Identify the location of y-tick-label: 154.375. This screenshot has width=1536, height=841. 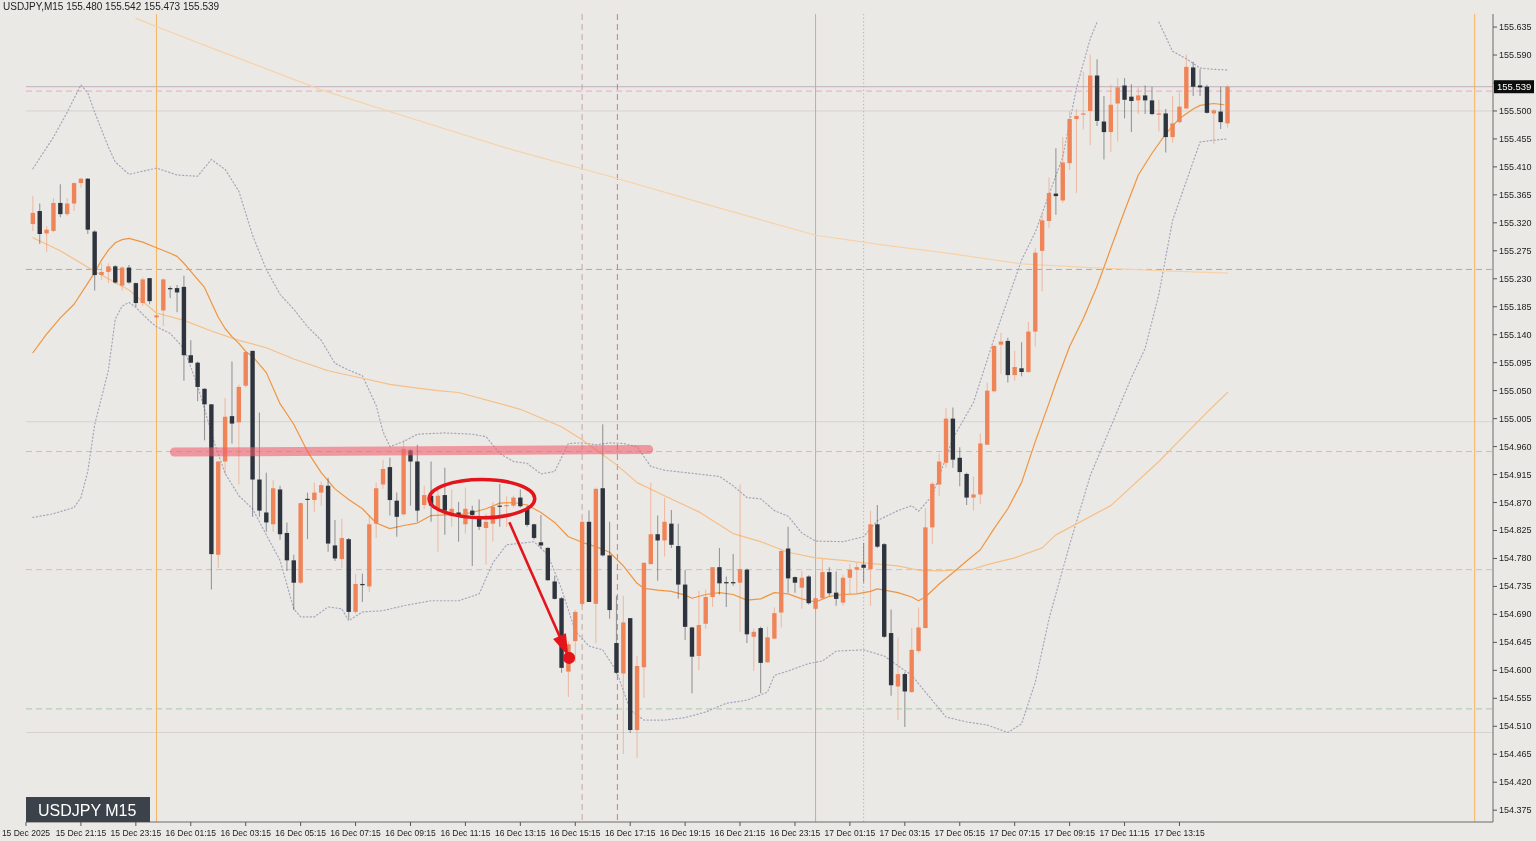
(1515, 810).